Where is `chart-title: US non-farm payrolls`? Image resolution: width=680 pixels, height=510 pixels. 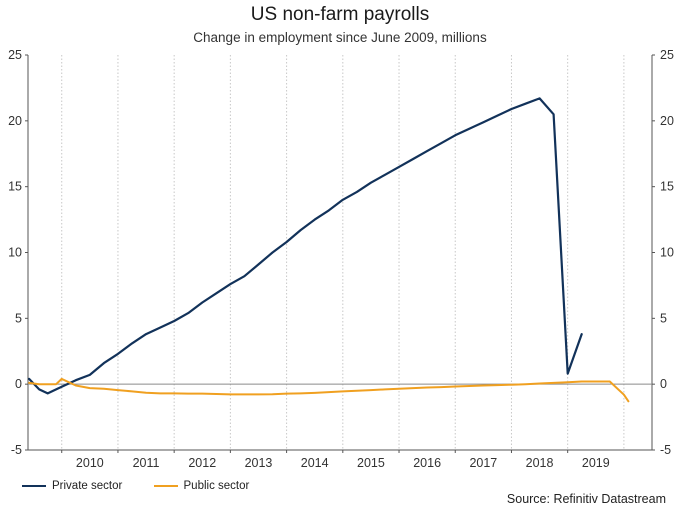 chart-title: US non-farm payrolls is located at coordinates (340, 14).